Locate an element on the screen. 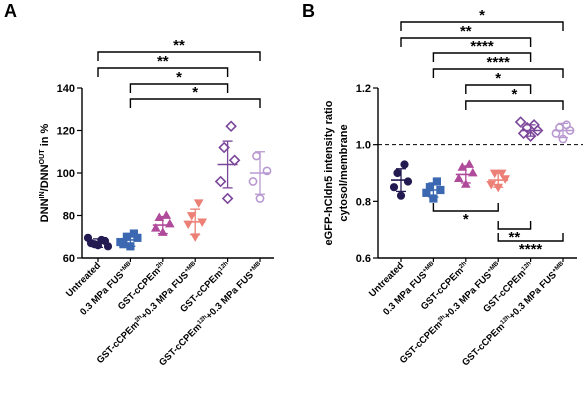  y-axis-label-line-2: cytosol/membrane is located at coordinates (344, 172).